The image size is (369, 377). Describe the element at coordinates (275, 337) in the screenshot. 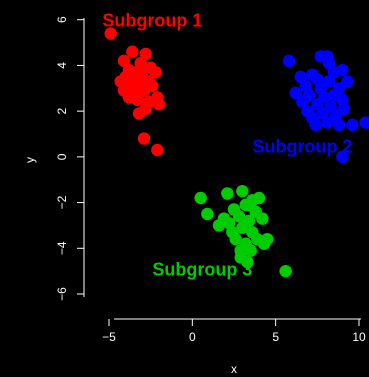

I see `x-tick-label: 5` at that location.